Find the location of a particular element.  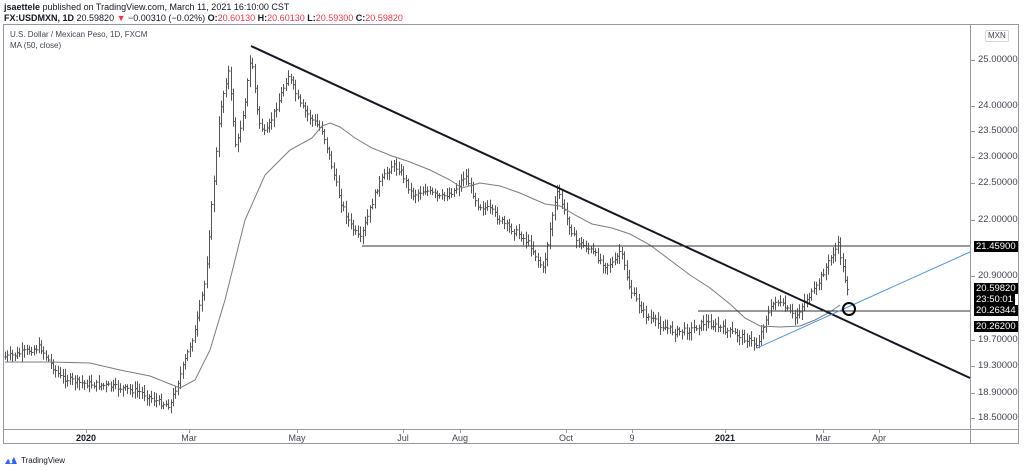

ascending-support-line is located at coordinates (863, 300).